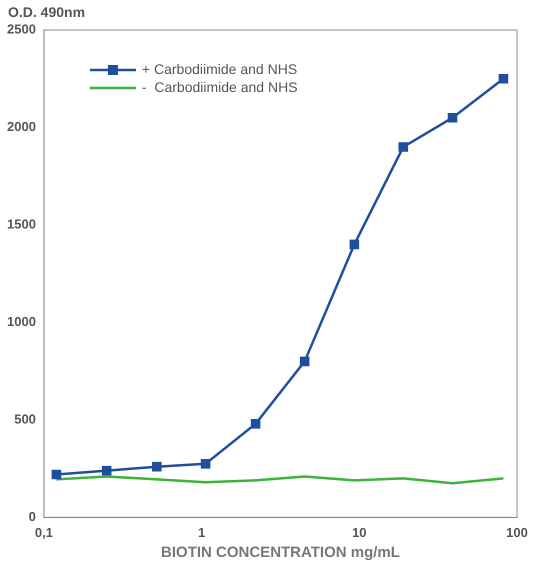  Describe the element at coordinates (21, 29) in the screenshot. I see `y-tick-label: 2500` at that location.